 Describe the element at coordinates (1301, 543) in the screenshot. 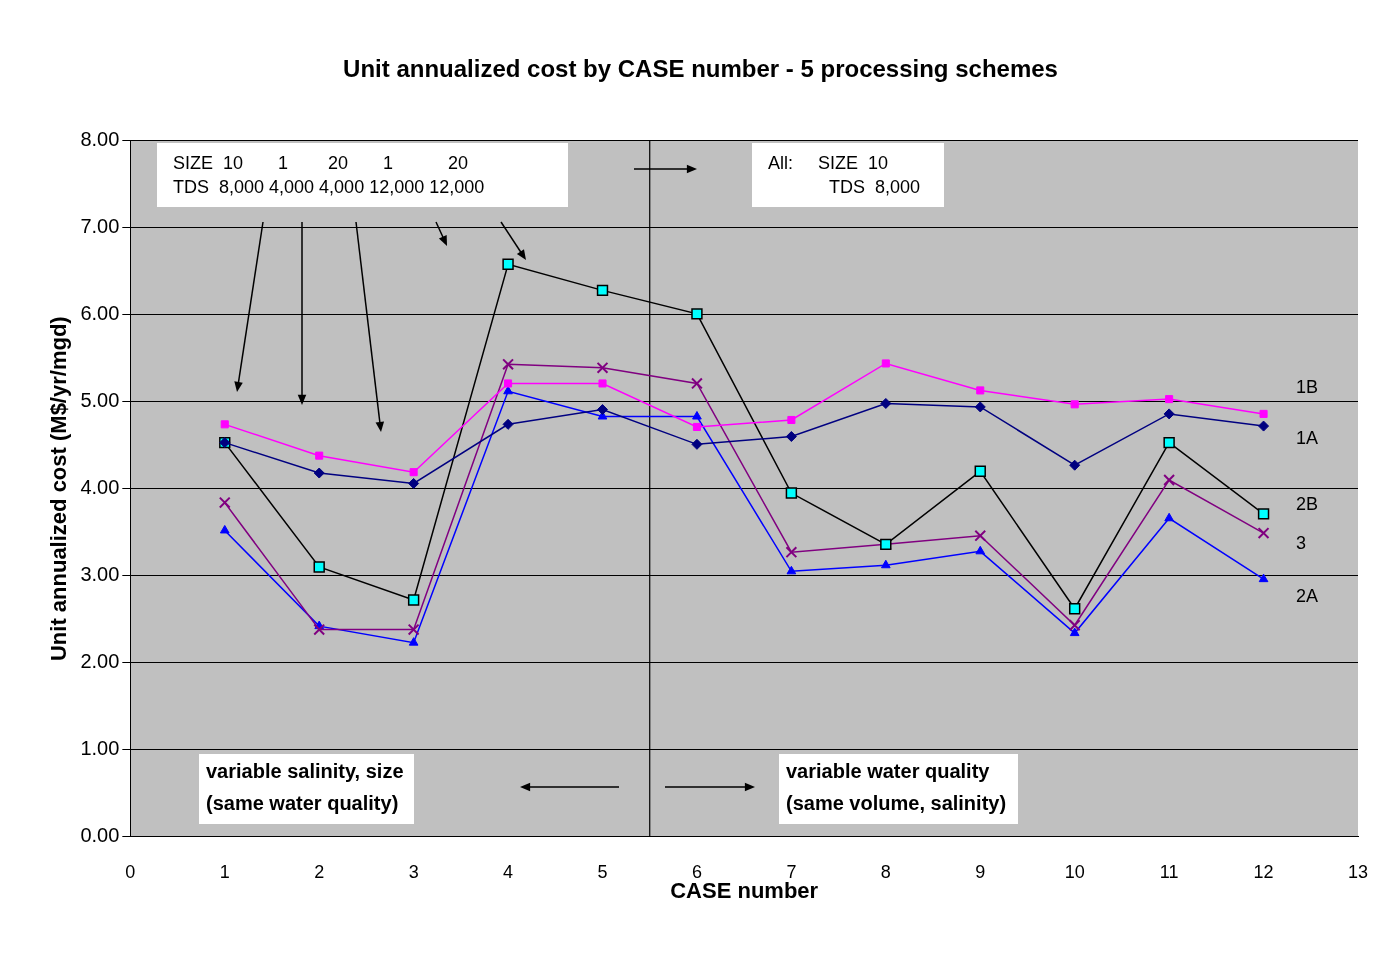

I see `series-label: 3` at that location.